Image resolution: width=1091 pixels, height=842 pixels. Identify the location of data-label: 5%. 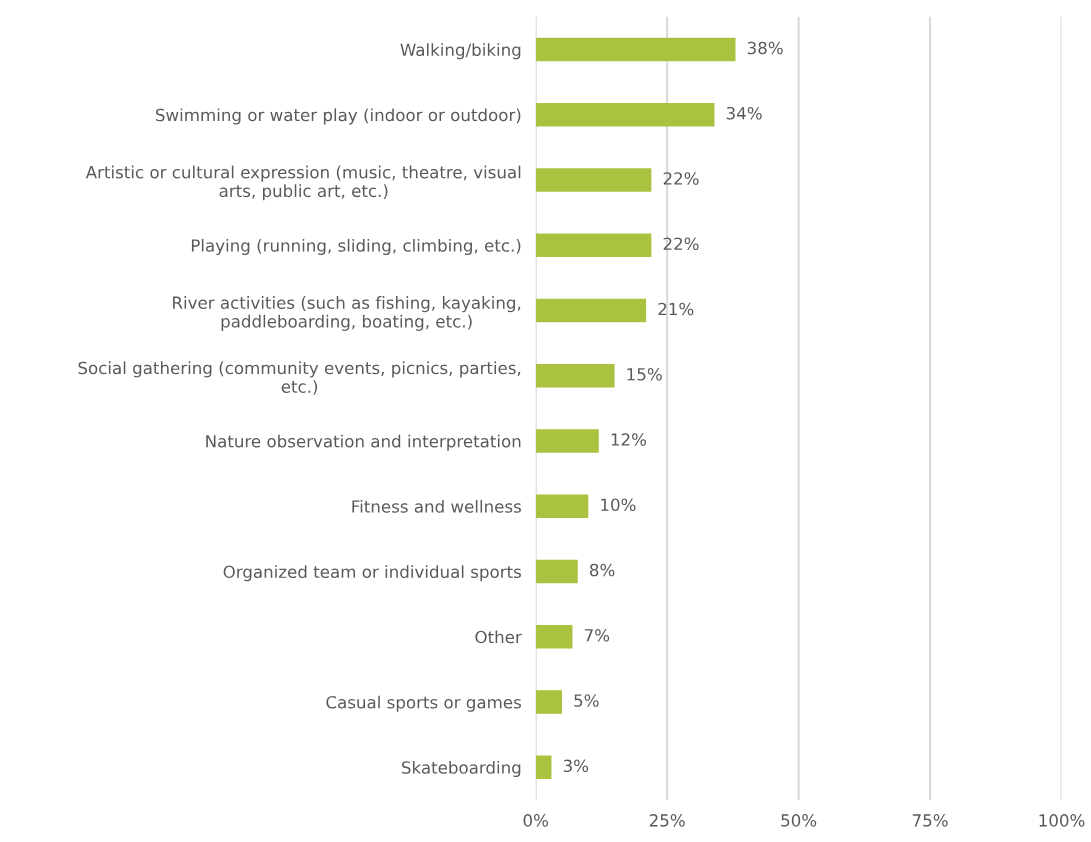
(586, 700).